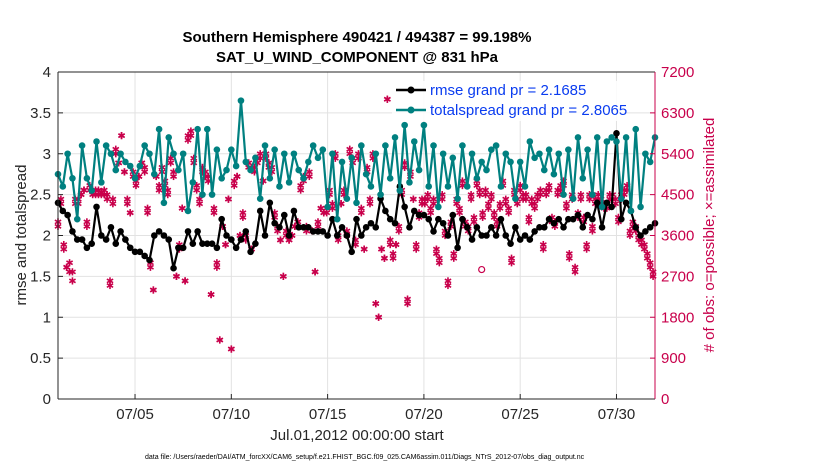  What do you see at coordinates (508, 101) in the screenshot?
I see `legend-box` at bounding box center [508, 101].